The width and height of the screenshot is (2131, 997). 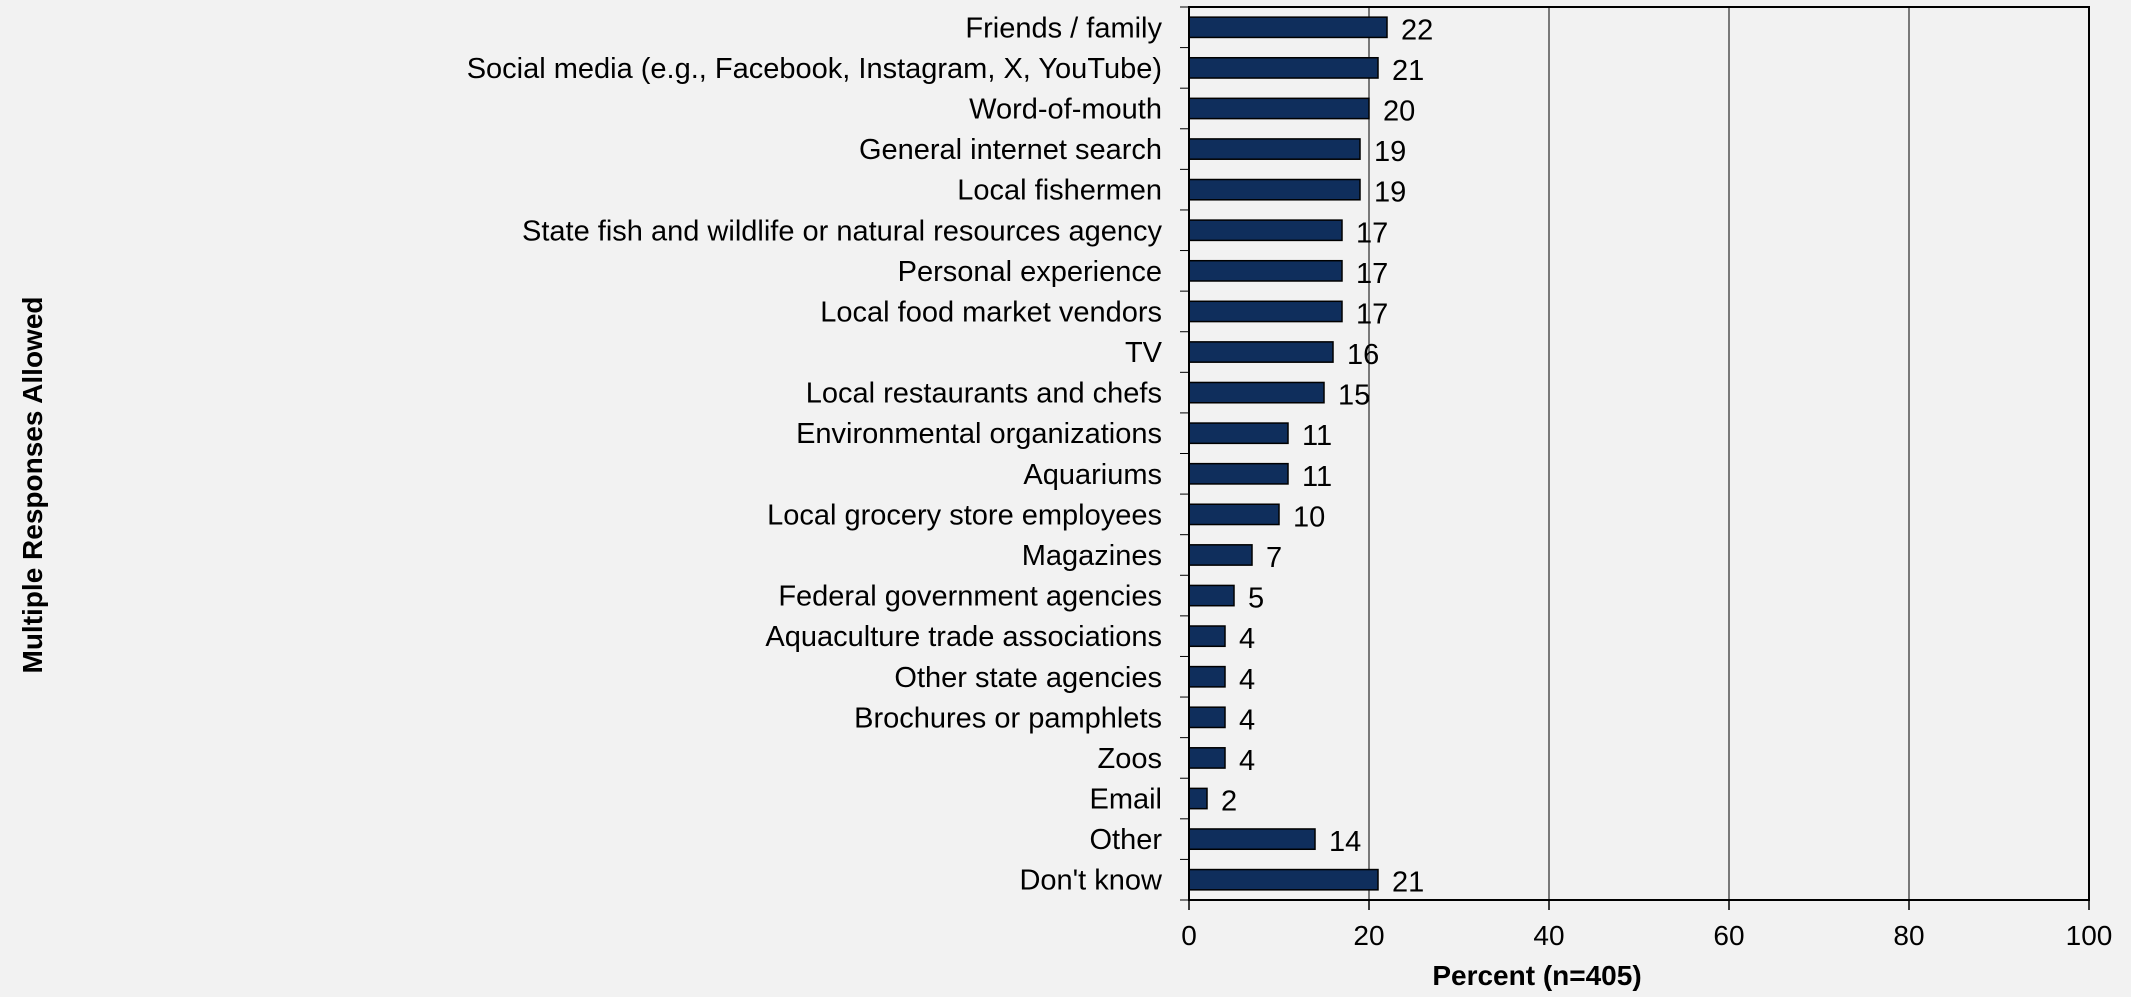 I want to click on x-tick-label: 40, so click(x=1548, y=935).